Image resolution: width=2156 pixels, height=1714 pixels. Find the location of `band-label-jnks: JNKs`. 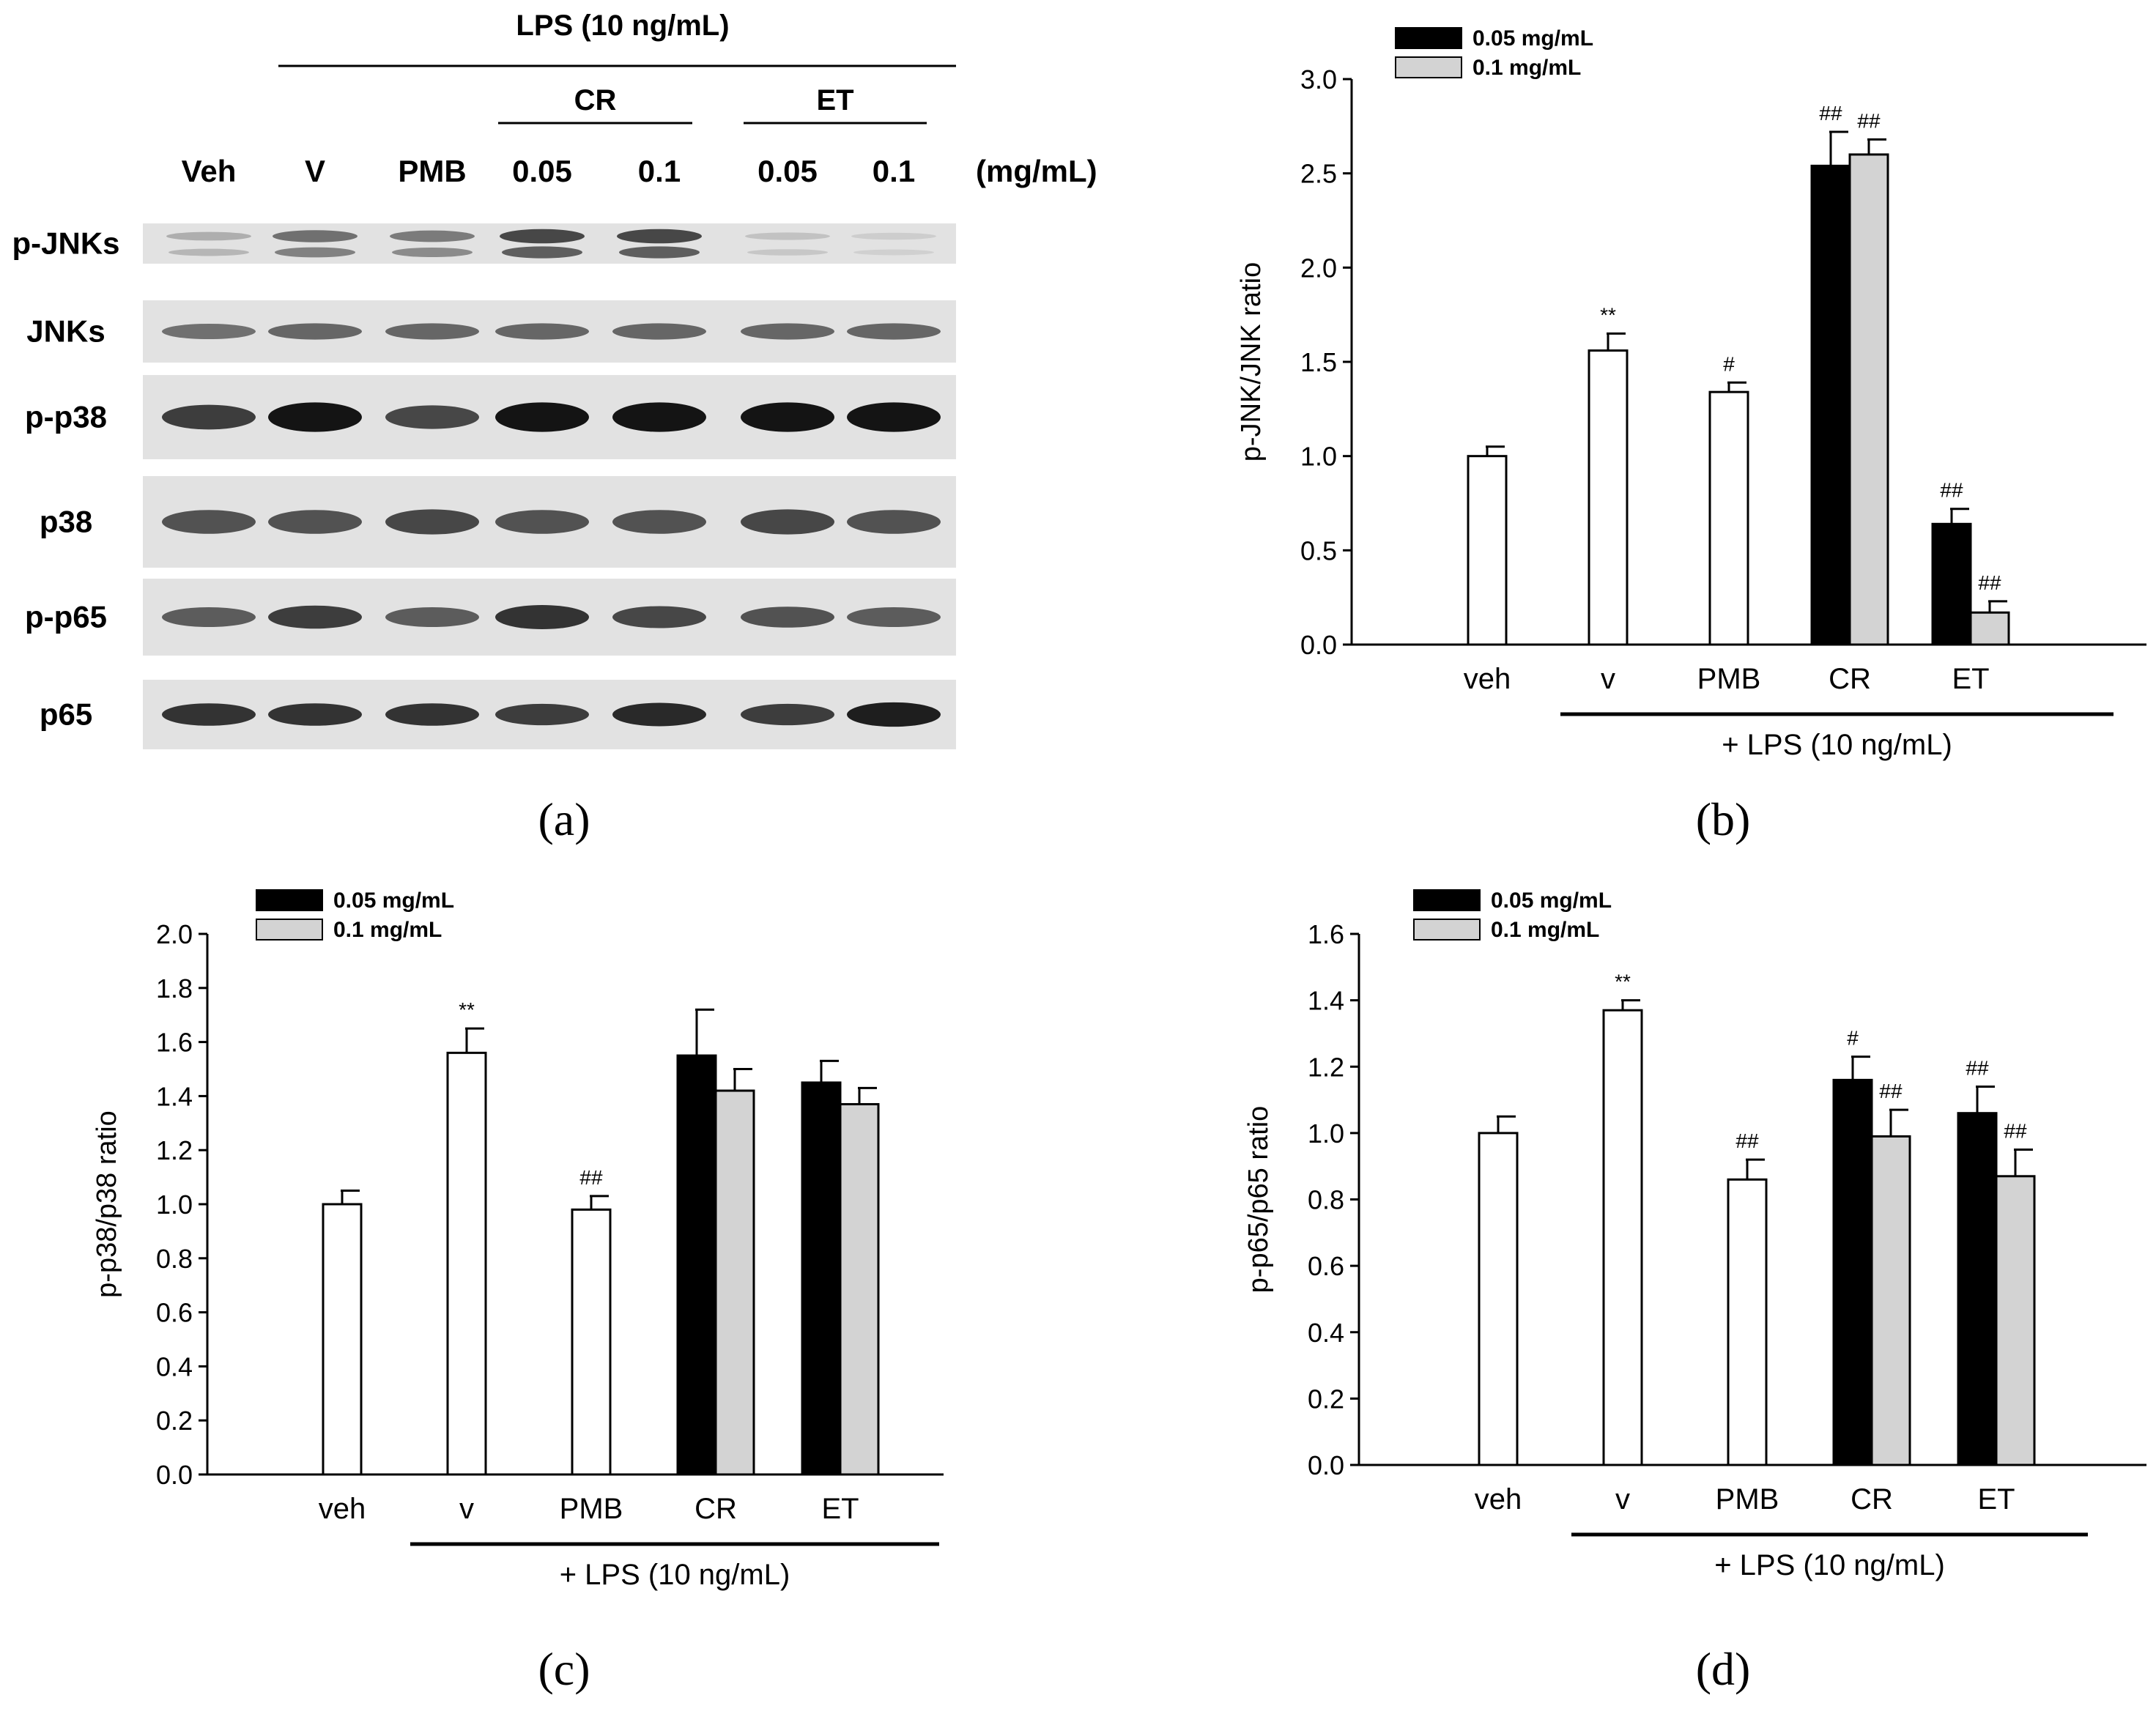

band-label-jnks: JNKs is located at coordinates (65, 331).